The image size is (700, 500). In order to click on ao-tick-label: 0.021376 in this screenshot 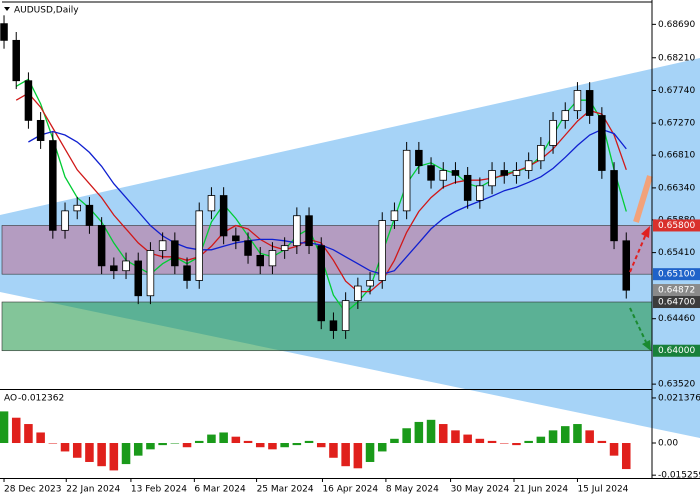, I will do `click(679, 398)`.